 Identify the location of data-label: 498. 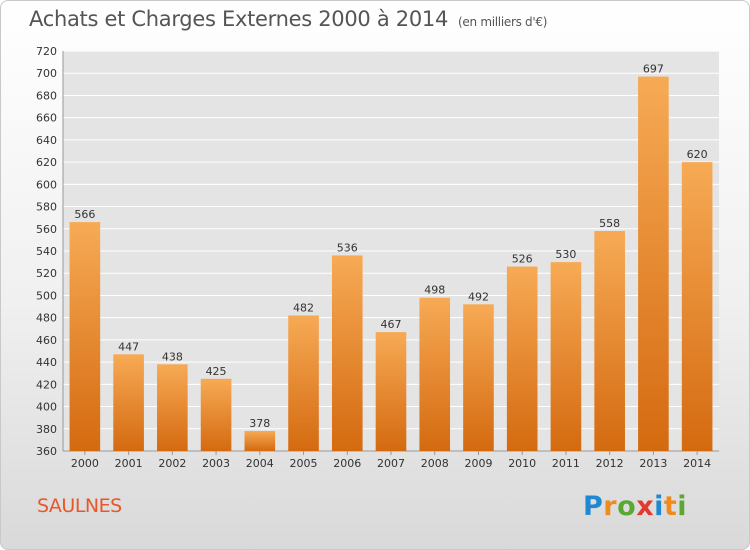
(434, 290).